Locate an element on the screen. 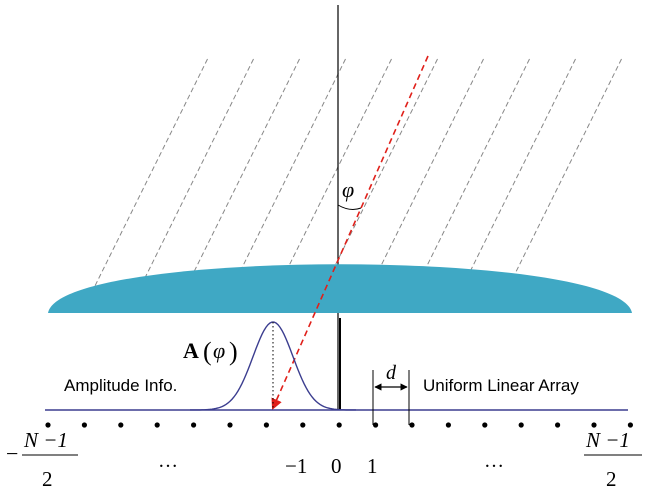 This screenshot has width=650, height=501. right-index-numerator: N −1 is located at coordinates (607, 440).